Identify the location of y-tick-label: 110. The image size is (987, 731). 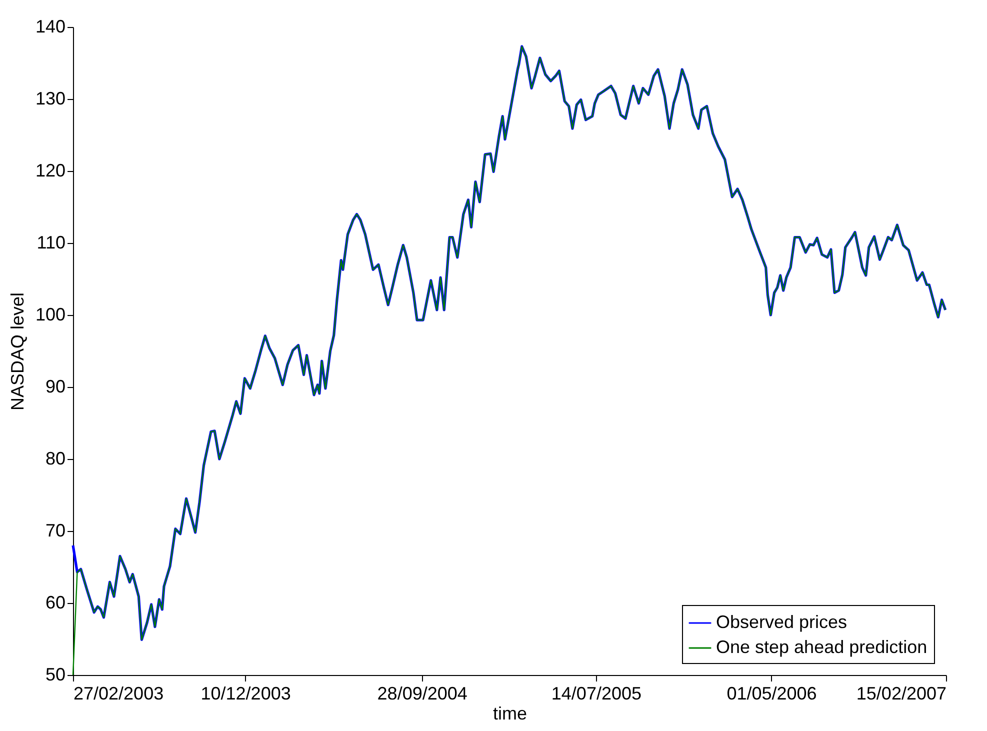
(51, 242).